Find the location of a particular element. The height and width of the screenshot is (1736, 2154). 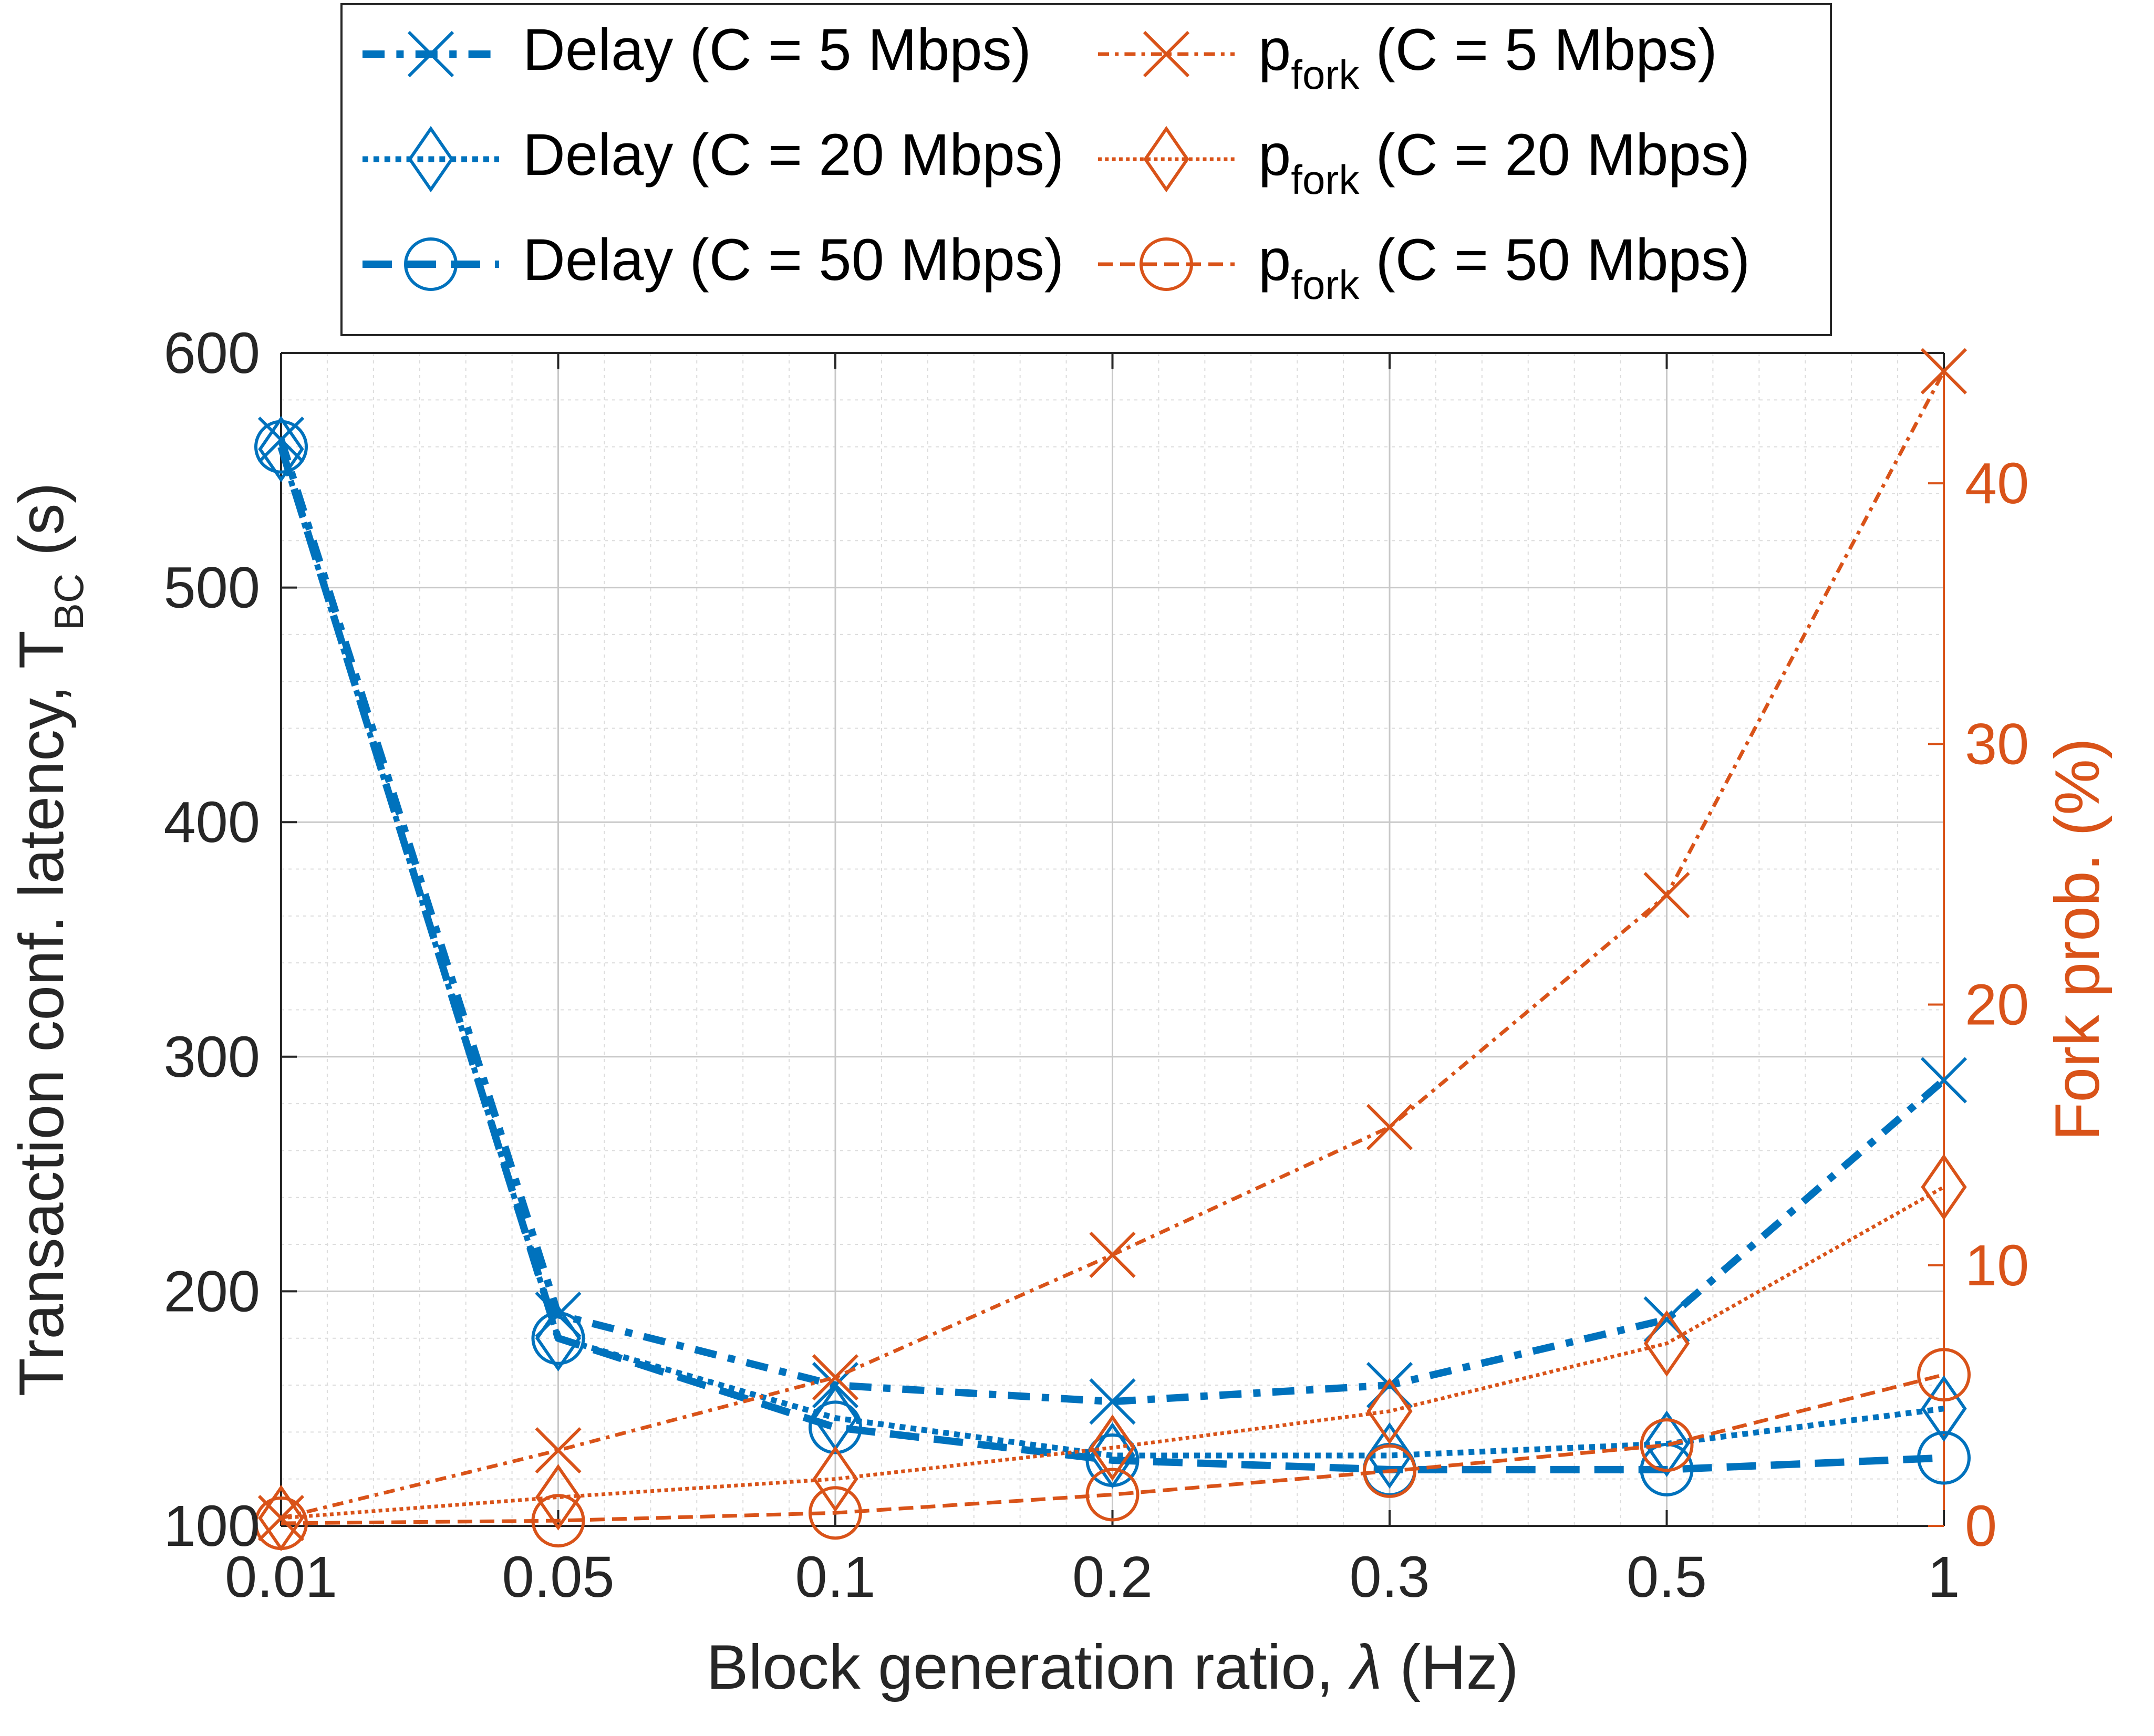

y-right-tick-label: 40 is located at coordinates (1997, 484).